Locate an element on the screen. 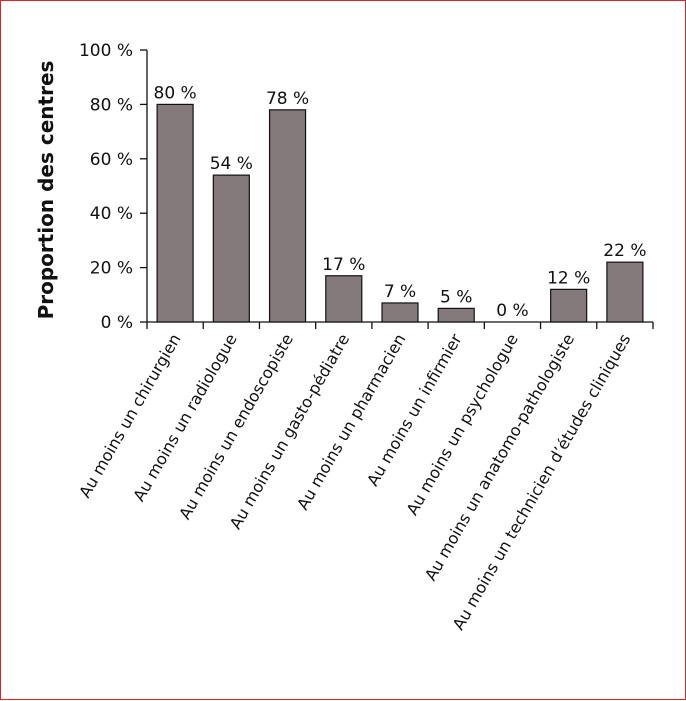 Image resolution: width=686 pixels, height=701 pixels. category-label: Au moins un chirurgien is located at coordinates (129, 416).